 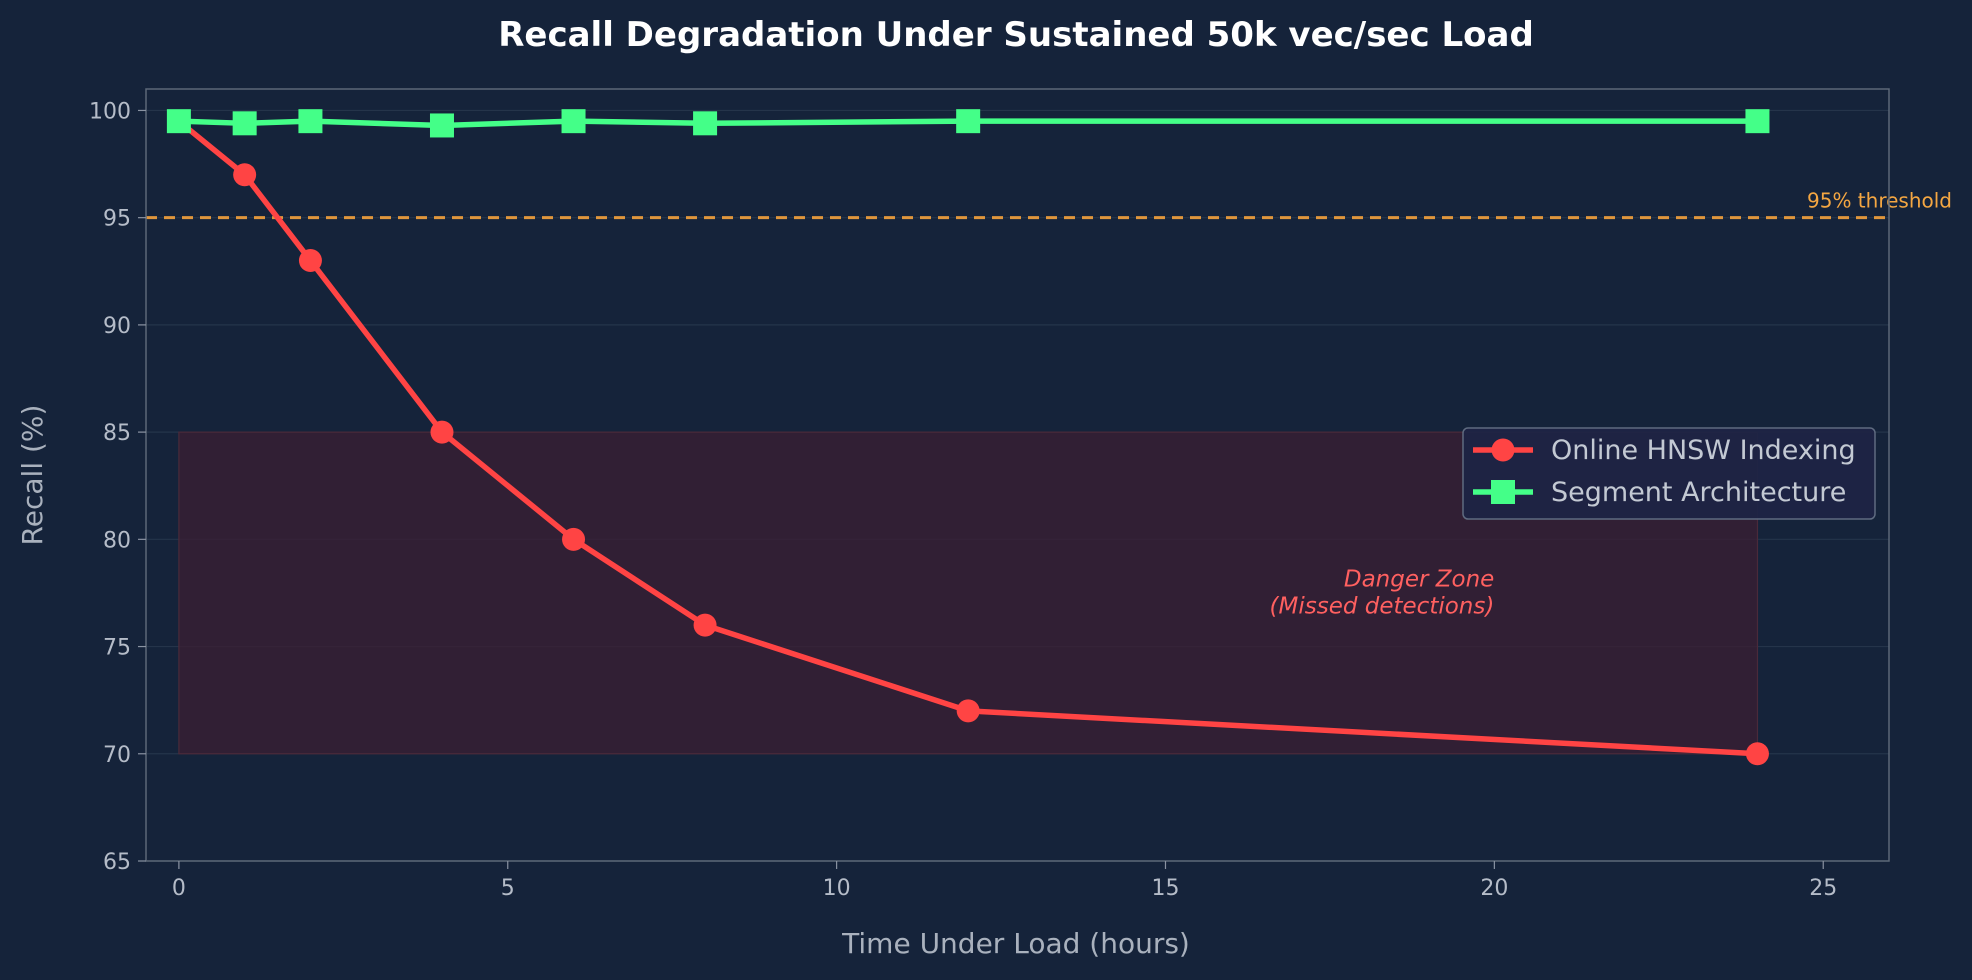 What do you see at coordinates (837, 888) in the screenshot?
I see `x-tick-label: 10` at bounding box center [837, 888].